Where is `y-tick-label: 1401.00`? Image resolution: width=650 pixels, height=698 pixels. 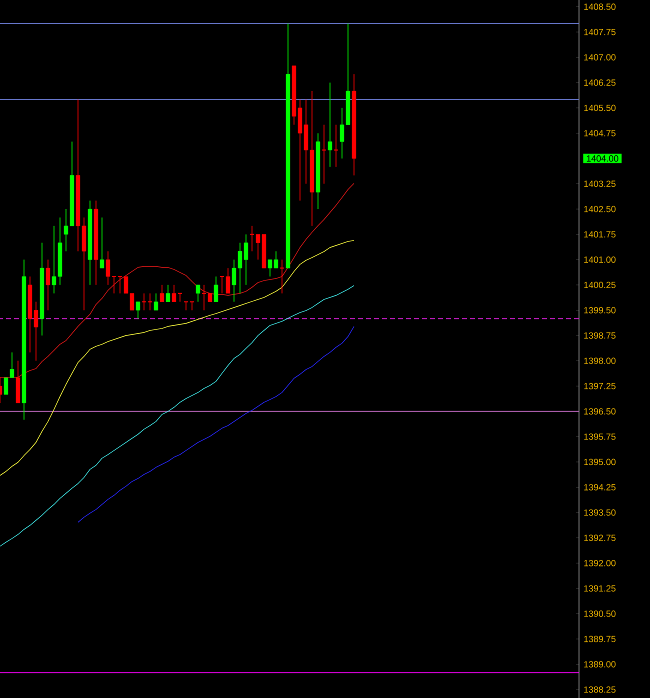 y-tick-label: 1401.00 is located at coordinates (600, 259).